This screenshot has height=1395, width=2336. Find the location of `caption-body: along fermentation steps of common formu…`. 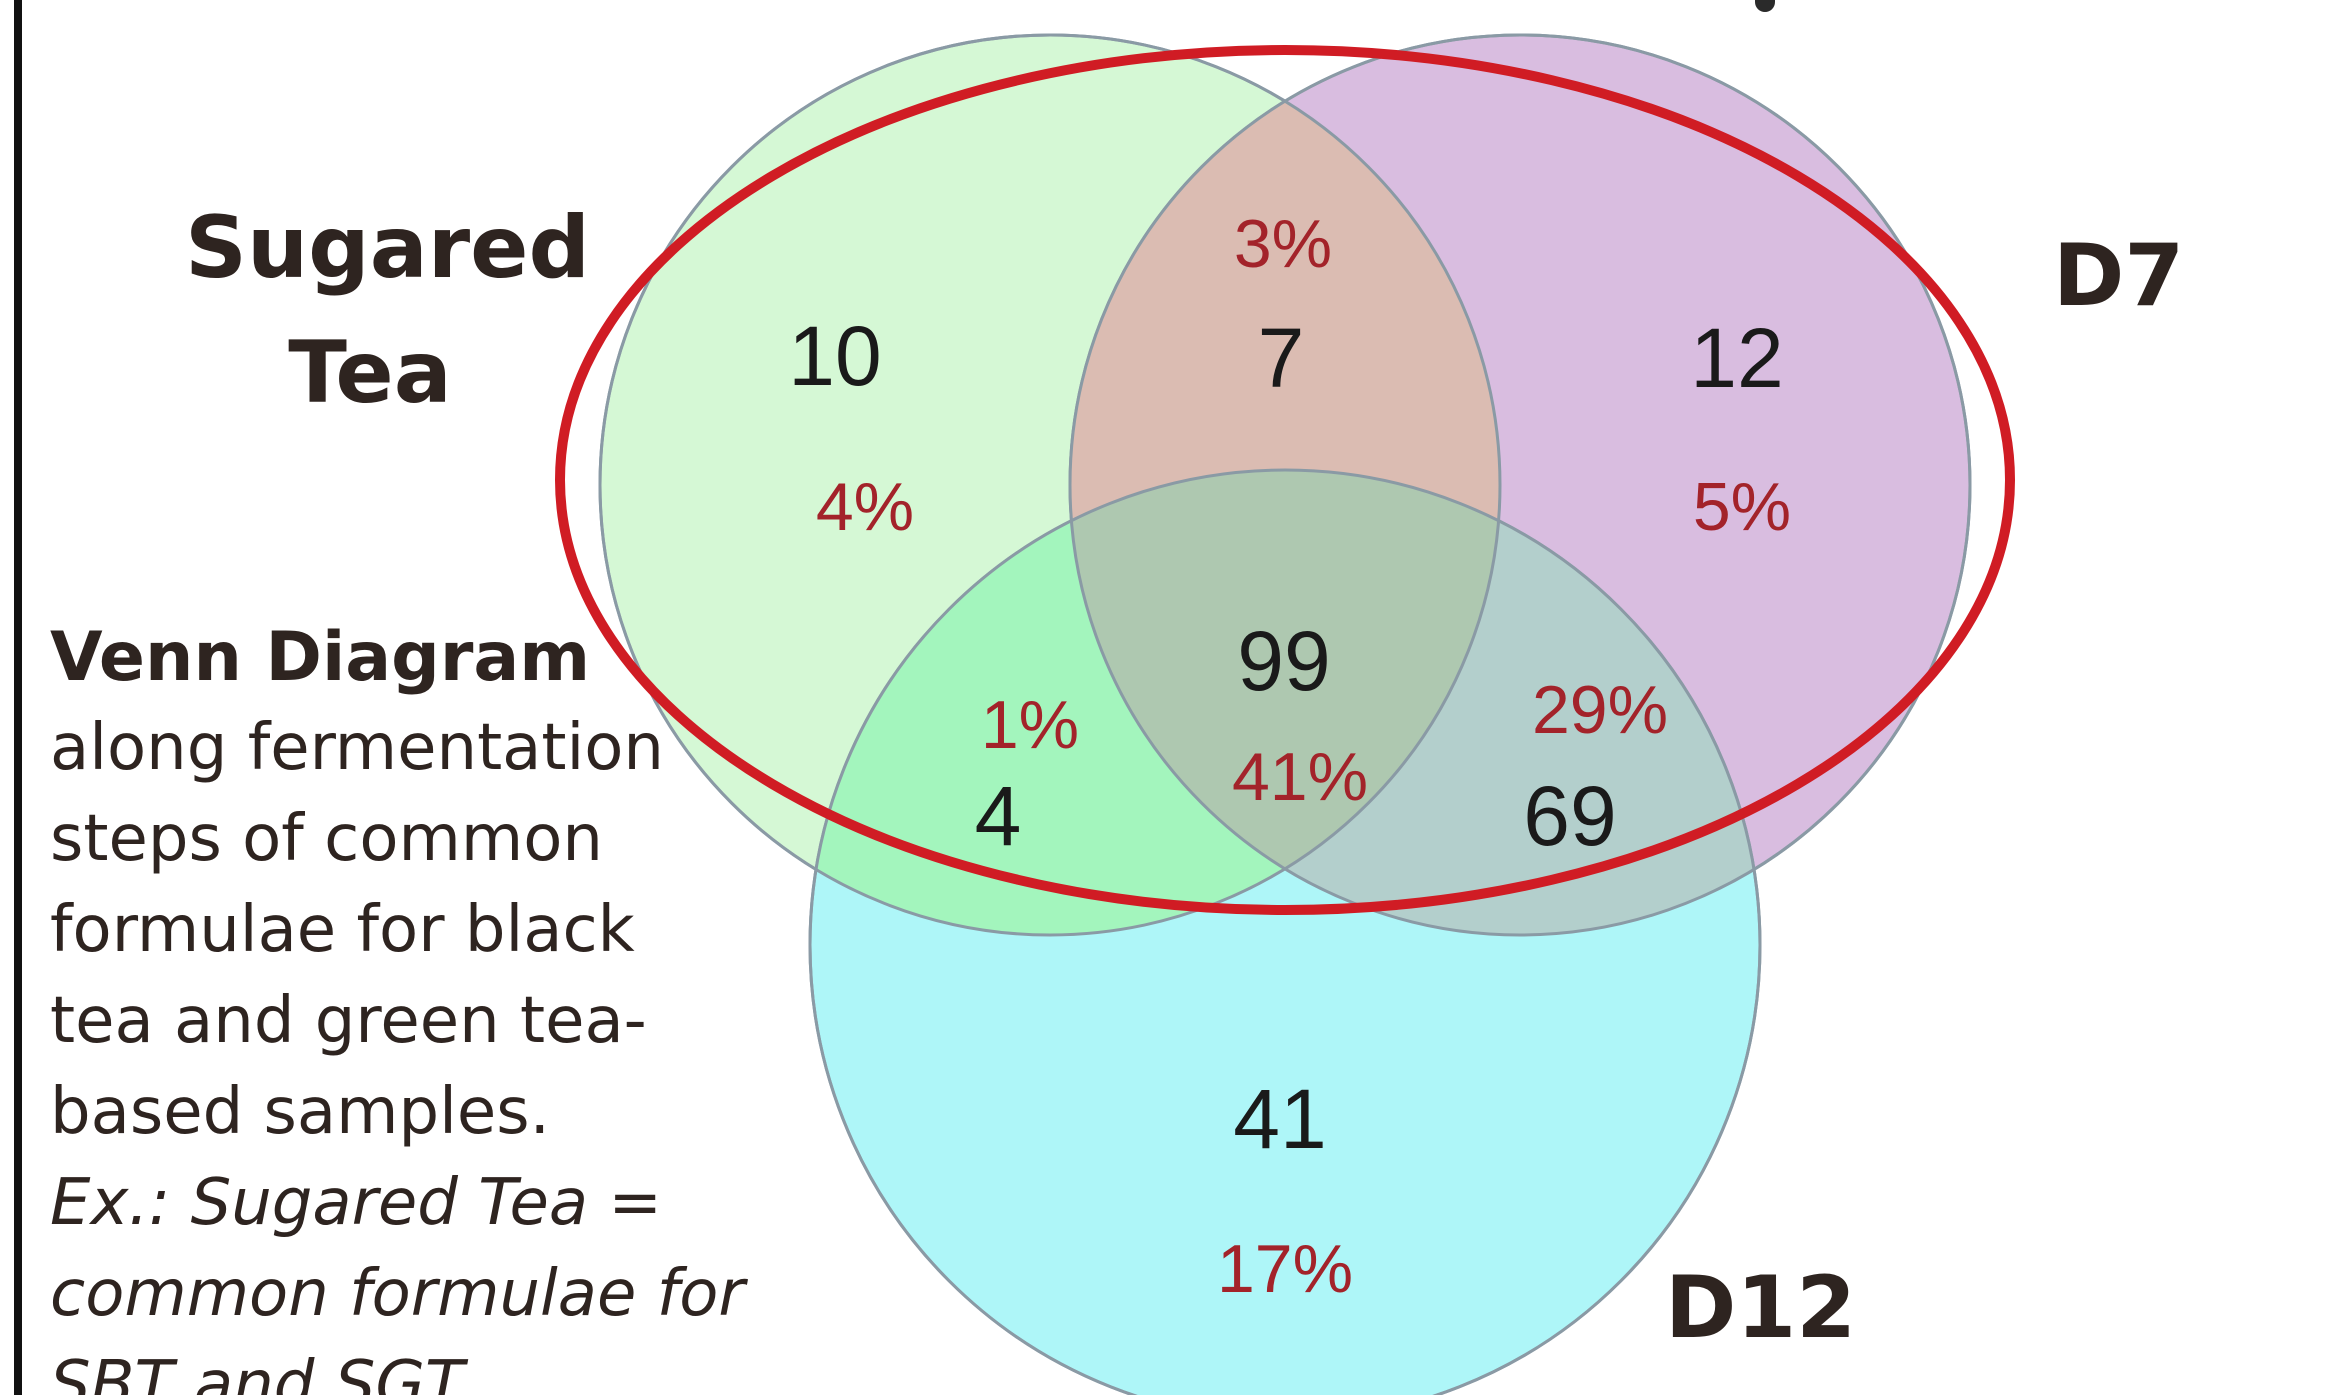

caption-body: along fermentation steps of common formu… is located at coordinates (357, 930).